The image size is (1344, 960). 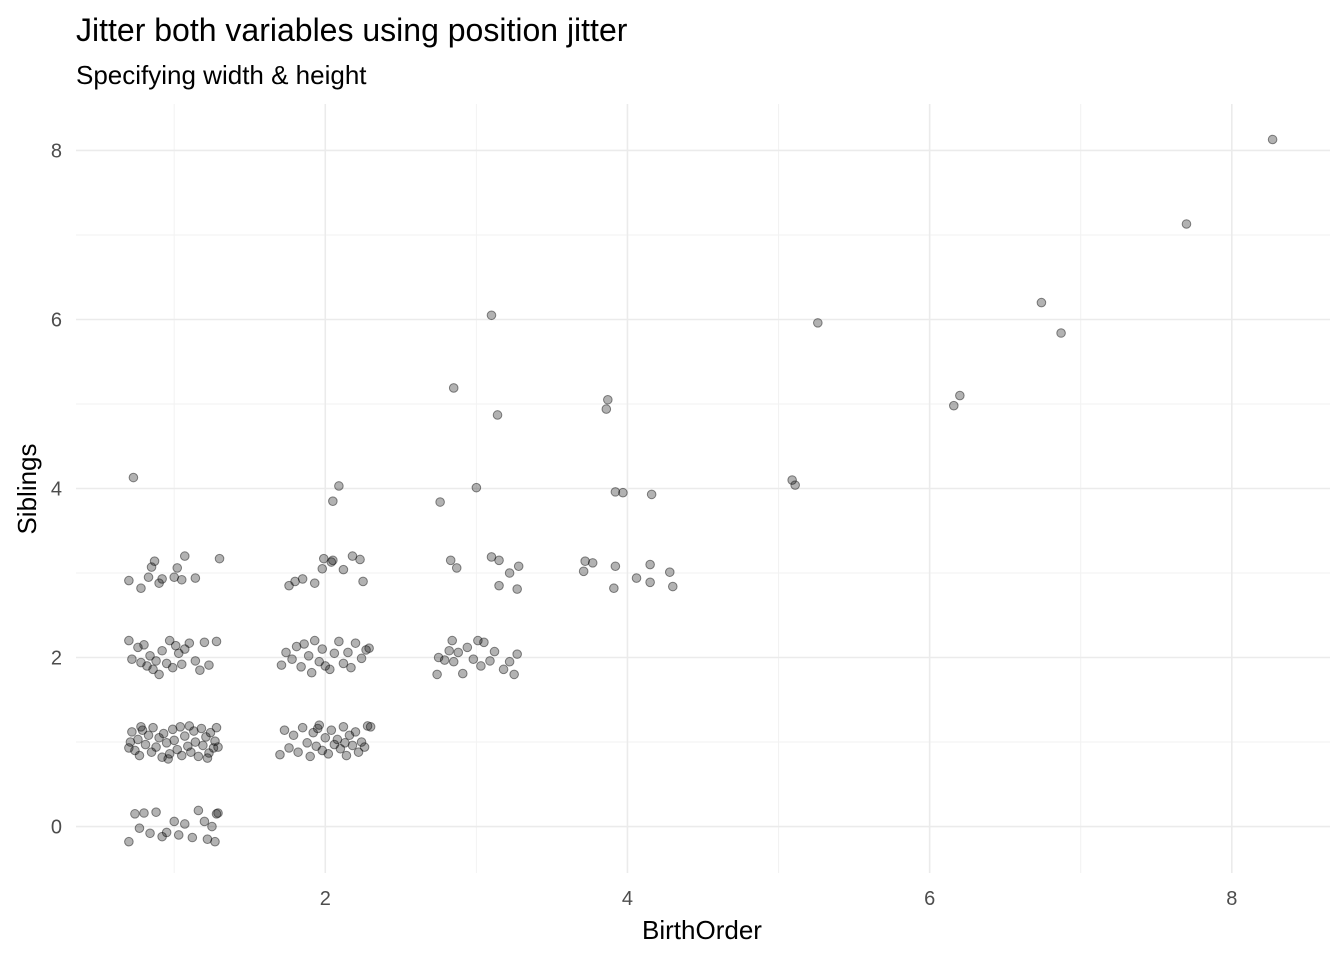 I want to click on y-tick-label: 8, so click(x=56, y=151).